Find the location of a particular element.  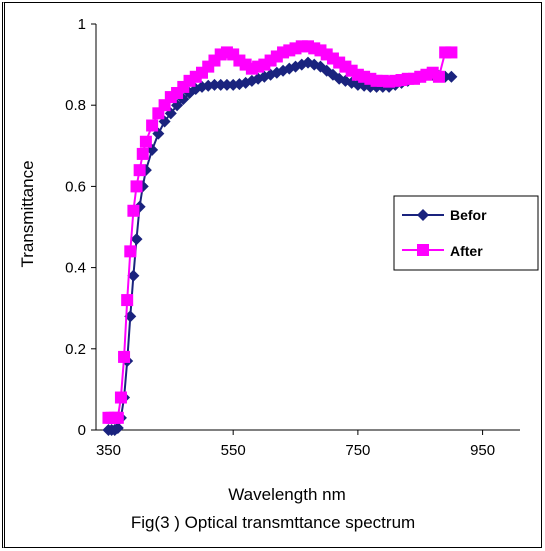

legend-label-befor: Befor is located at coordinates (468, 215).